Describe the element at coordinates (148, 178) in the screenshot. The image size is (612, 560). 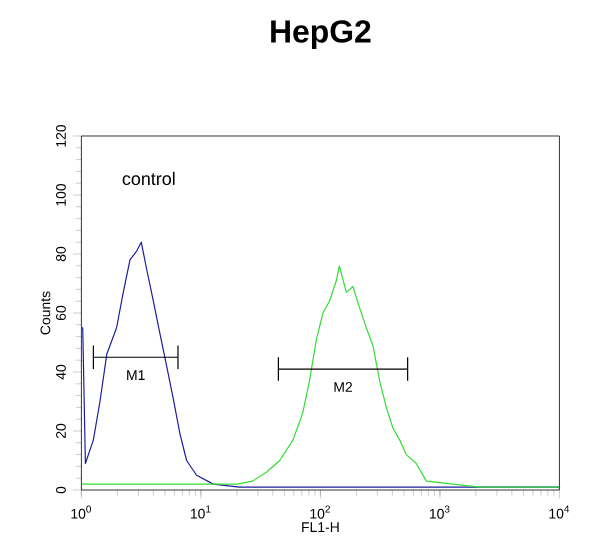
I see `annotation: control` at that location.